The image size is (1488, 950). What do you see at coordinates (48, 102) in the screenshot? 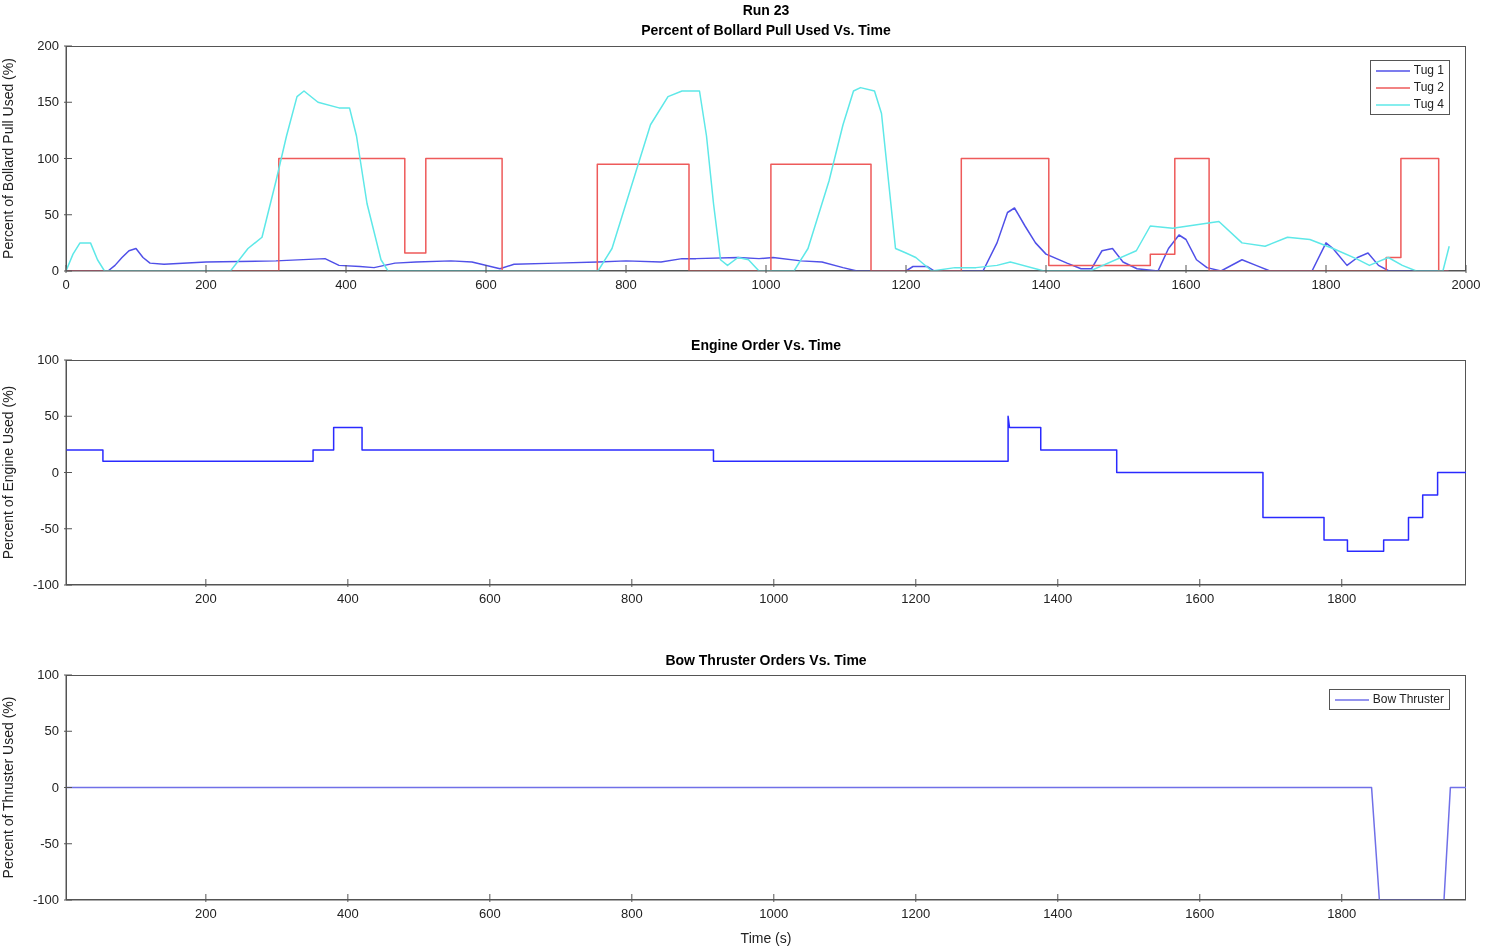
I see `y-tick-label: 150` at bounding box center [48, 102].